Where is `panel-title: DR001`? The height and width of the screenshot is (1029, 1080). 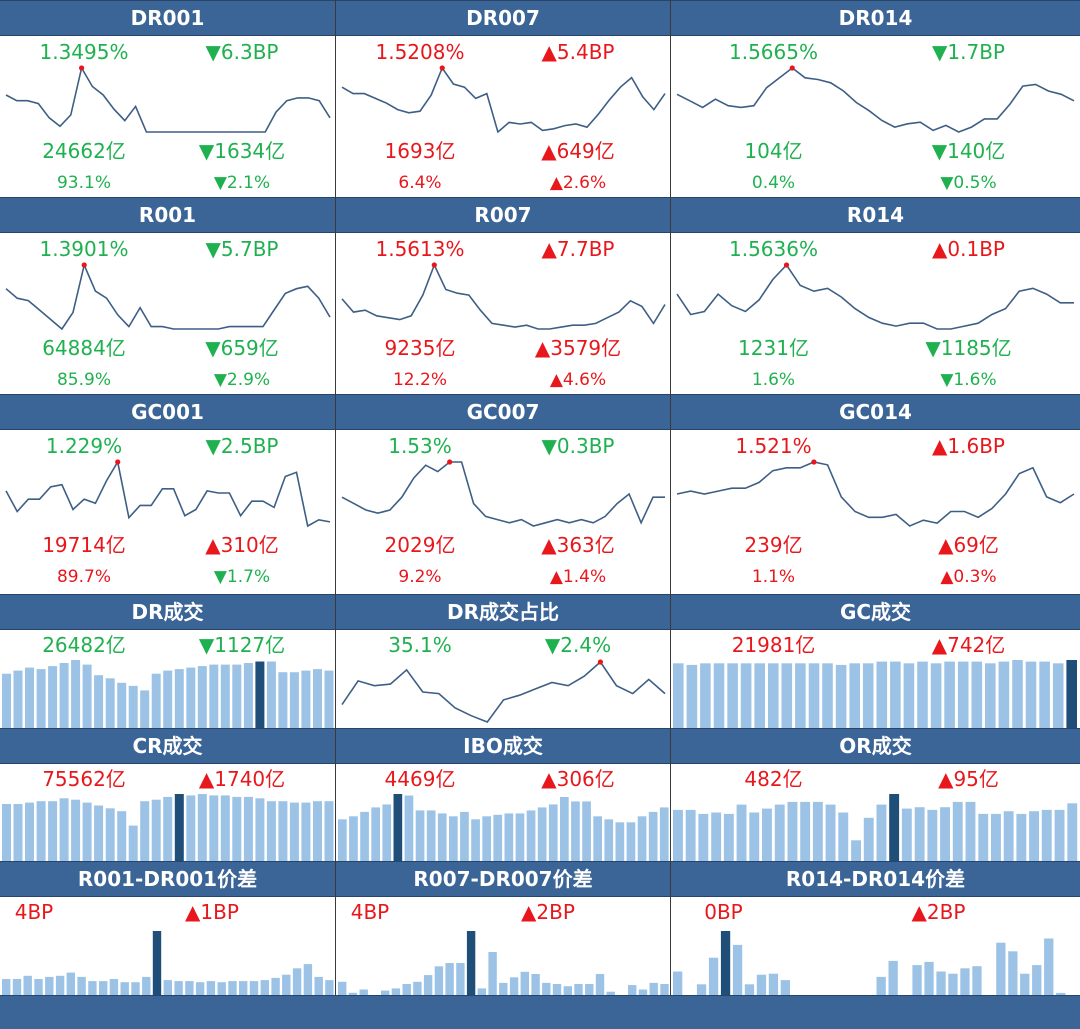 panel-title: DR001 is located at coordinates (167, 18).